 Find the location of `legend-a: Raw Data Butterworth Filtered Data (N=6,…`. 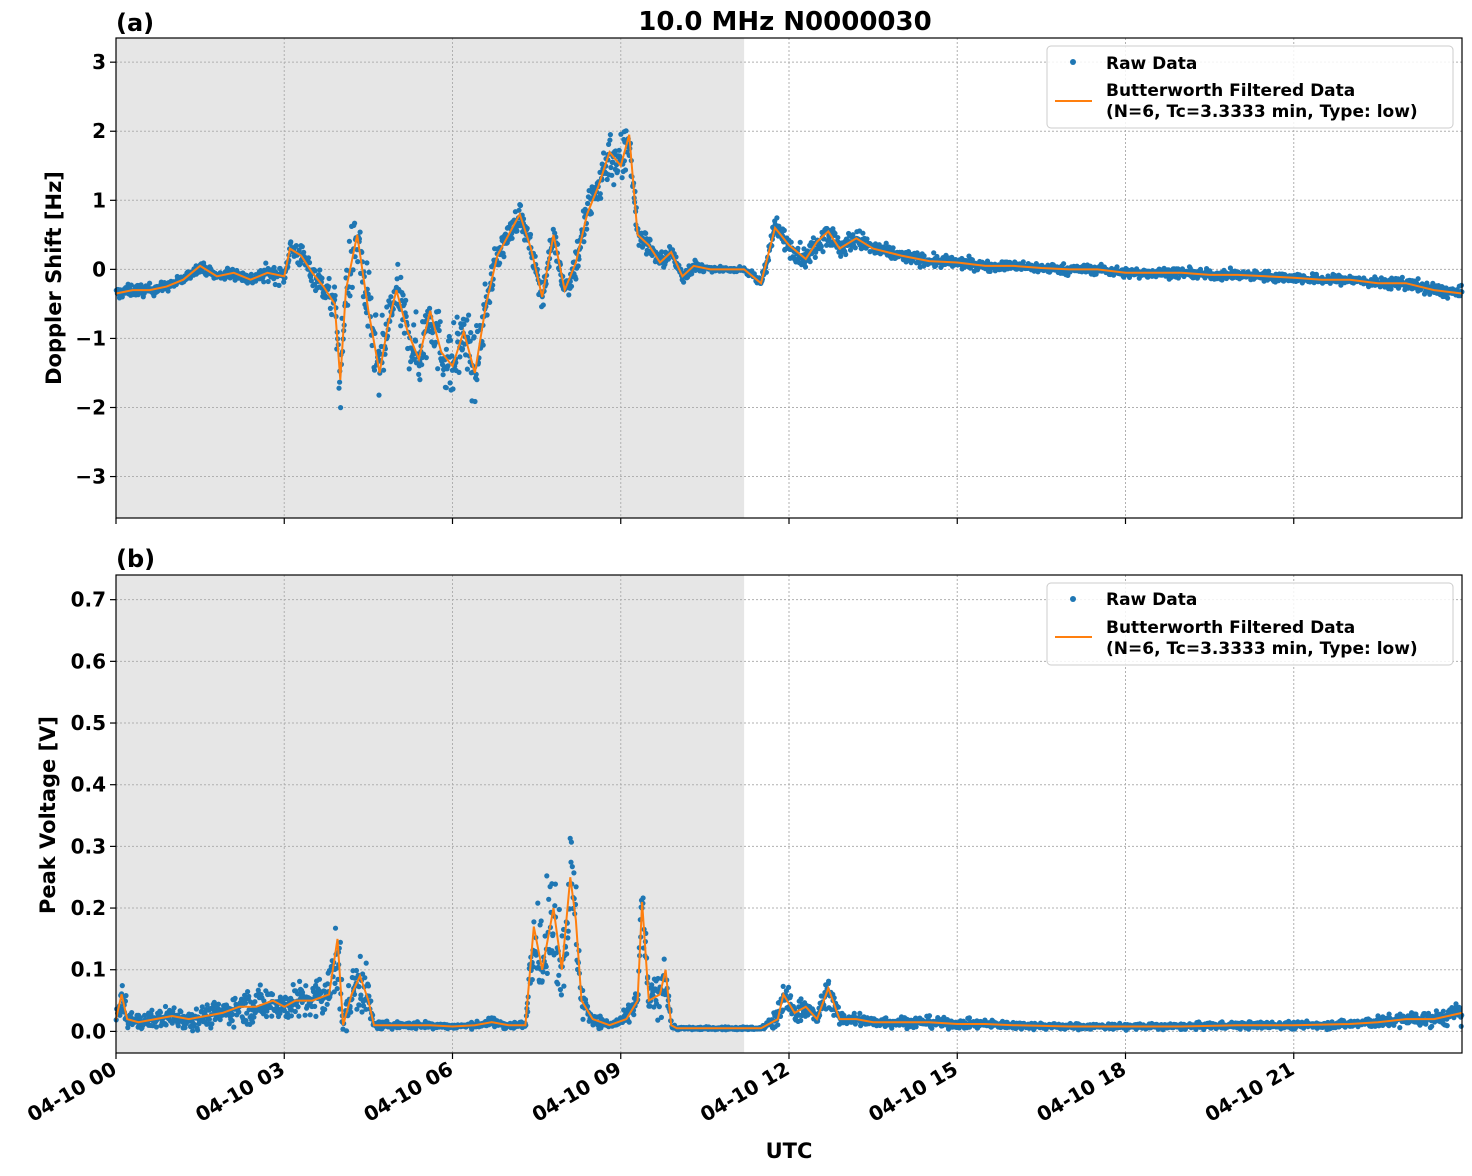

legend-a: Raw Data Butterworth Filtered Data (N=6,… is located at coordinates (1250, 87).